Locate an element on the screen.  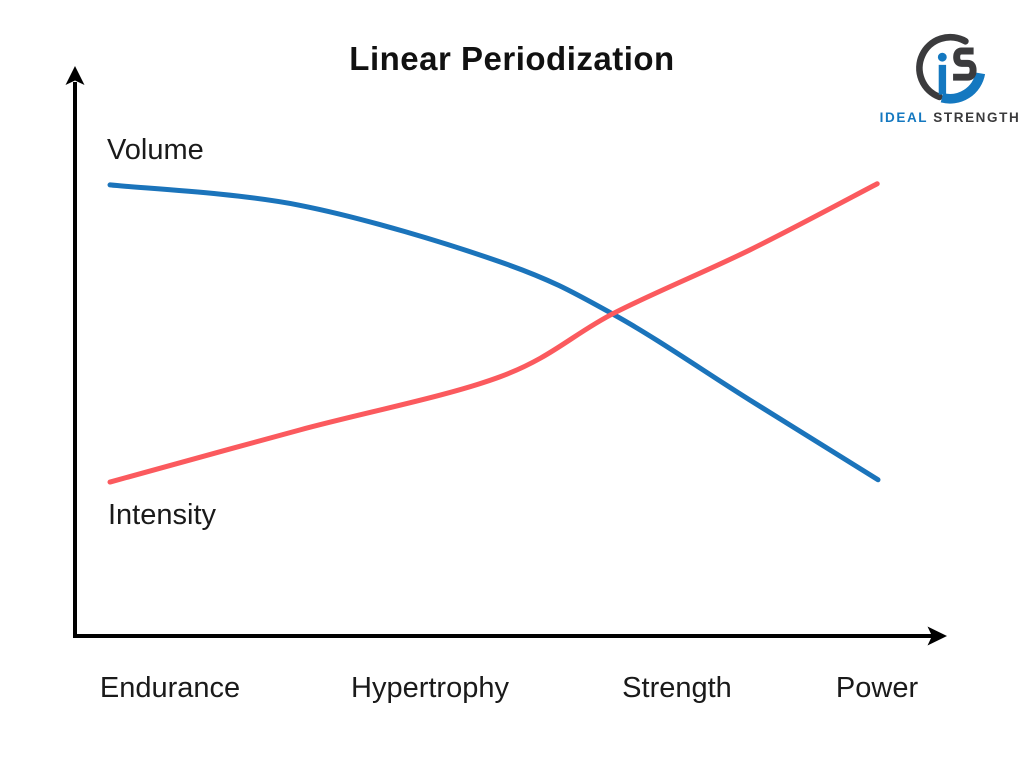
logo-circle-dark-arc is located at coordinates (942, 67).